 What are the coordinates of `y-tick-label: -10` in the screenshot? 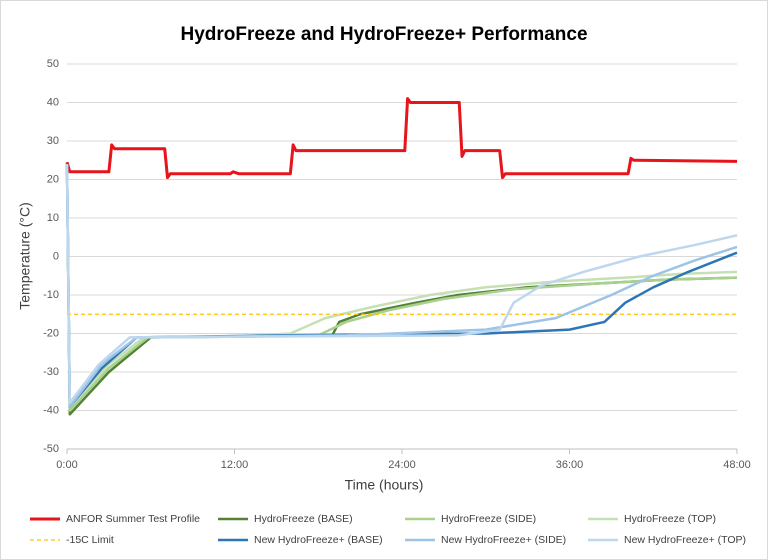 It's located at (51, 295).